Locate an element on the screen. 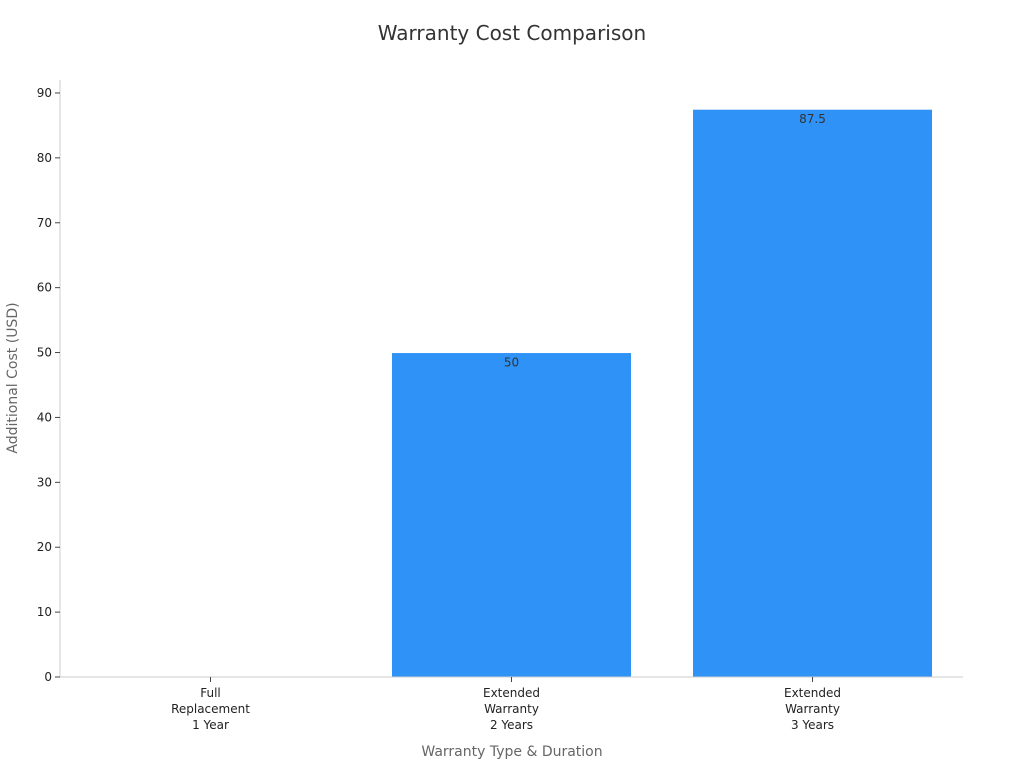 The image size is (1024, 768). chart-title: Warranty Cost Comparison is located at coordinates (512, 33).